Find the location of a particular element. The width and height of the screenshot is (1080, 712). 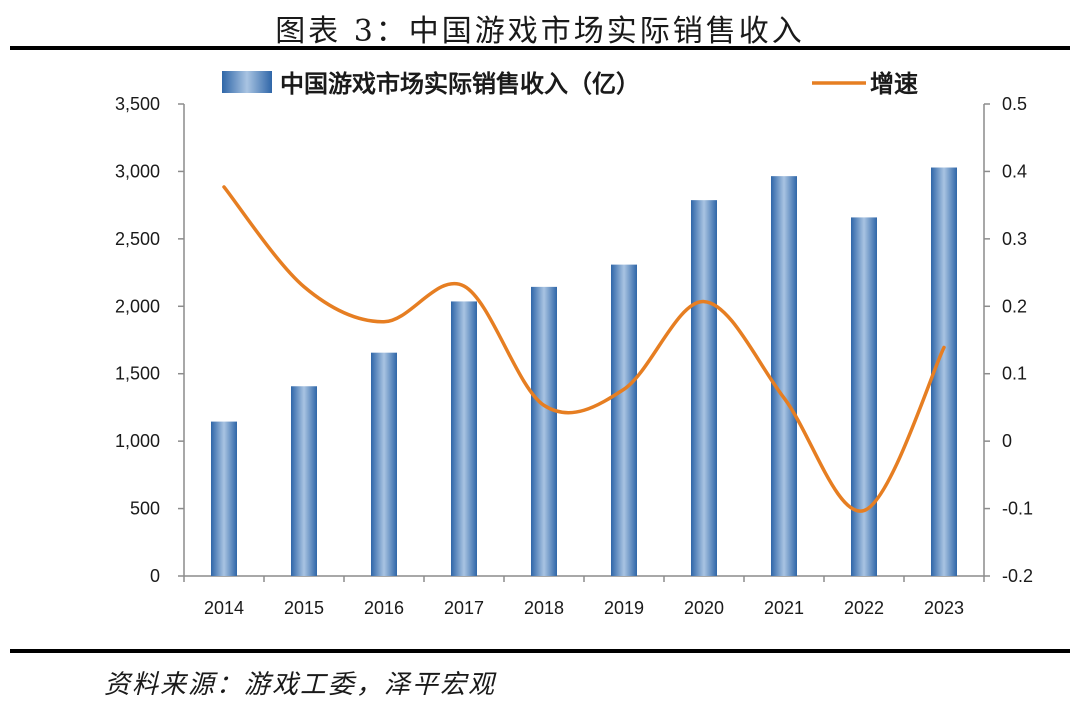

y-right-tick-label: -0.2 is located at coordinates (1017, 576).